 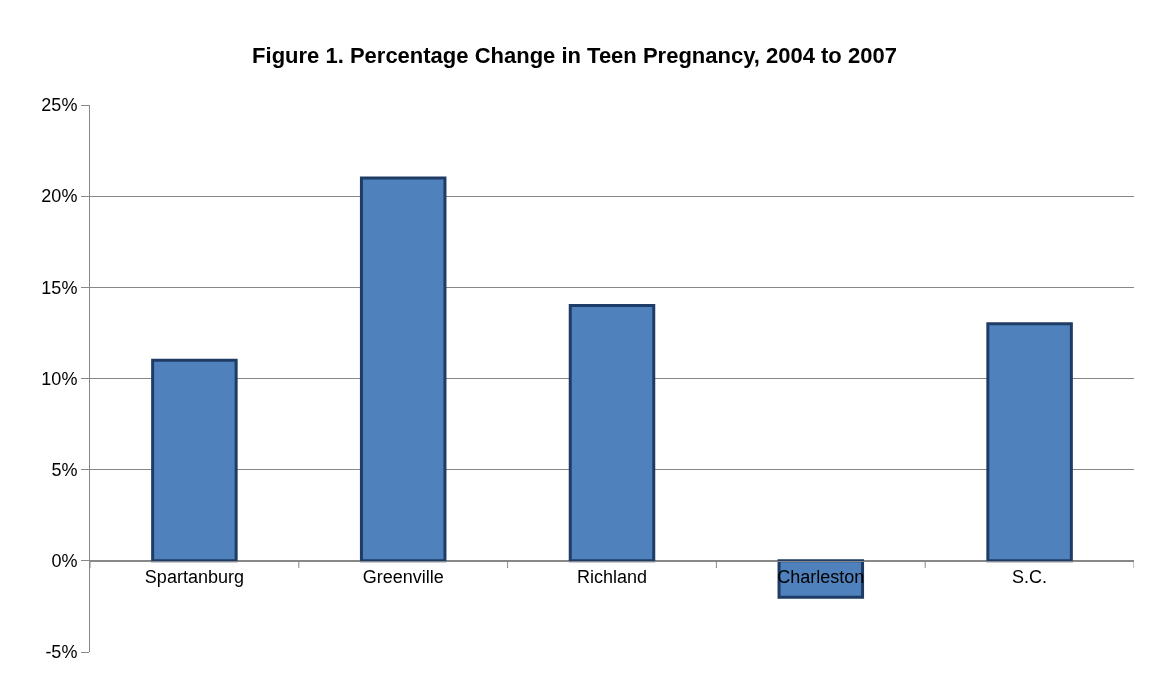 I want to click on x-tick-label: Richland, so click(x=612, y=577).